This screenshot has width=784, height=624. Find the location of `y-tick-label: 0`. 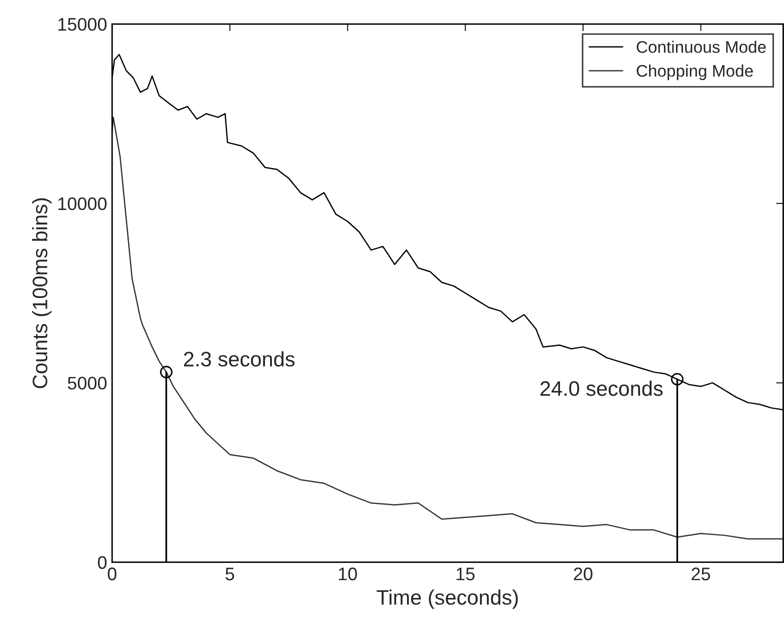

y-tick-label: 0 is located at coordinates (102, 562).